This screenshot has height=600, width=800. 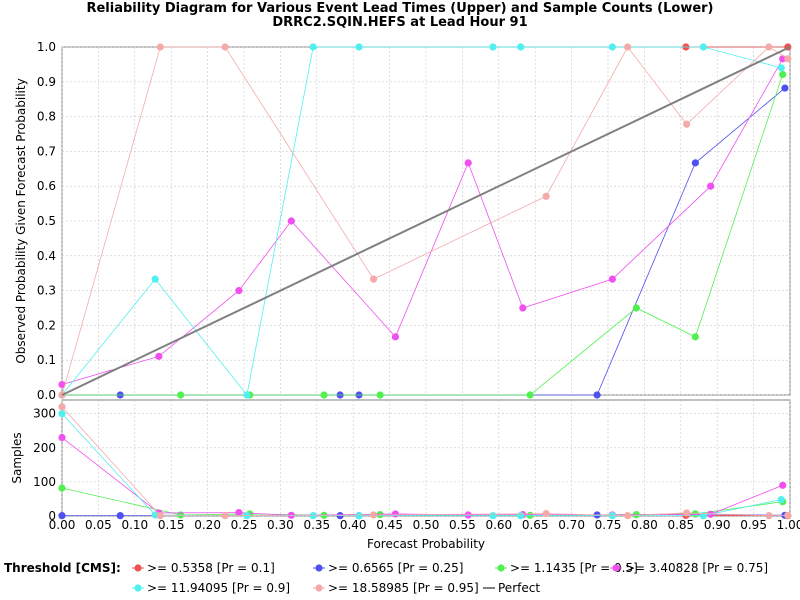 What do you see at coordinates (46, 186) in the screenshot?
I see `upper-y-tick-label: 0.6` at bounding box center [46, 186].